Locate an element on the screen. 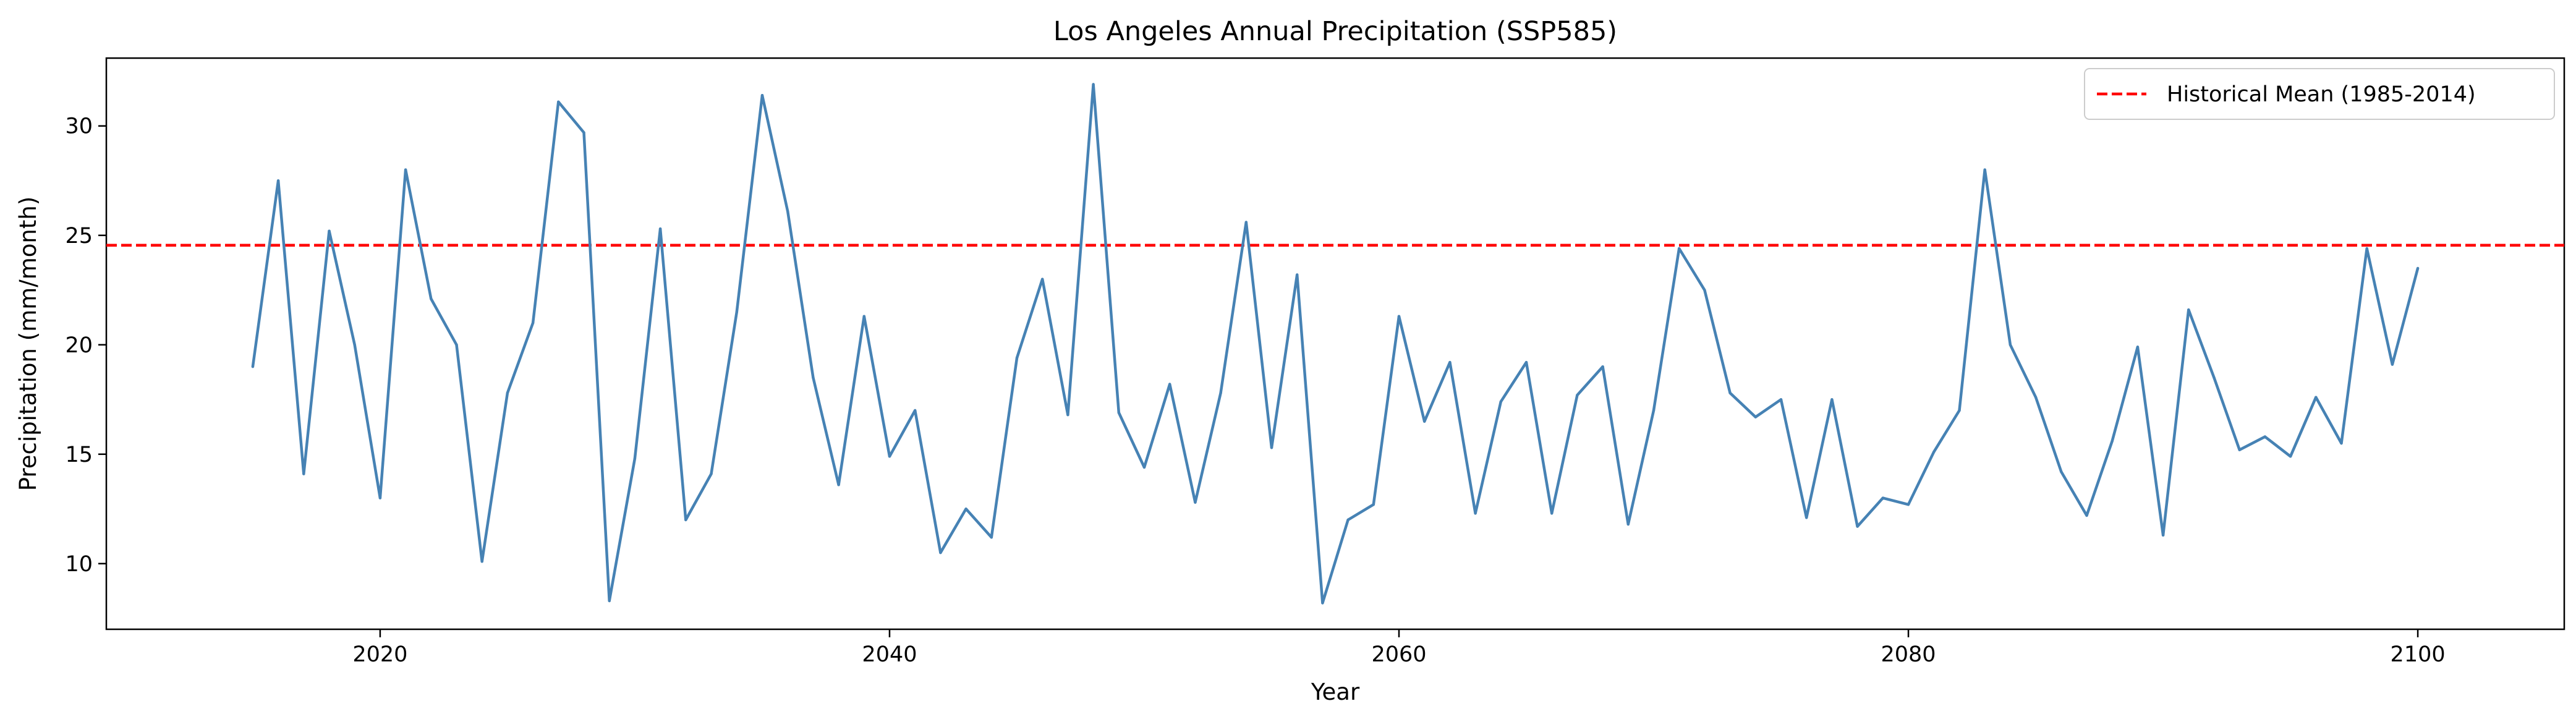 The width and height of the screenshot is (2576, 722). data-point-2015 is located at coordinates (253, 367).